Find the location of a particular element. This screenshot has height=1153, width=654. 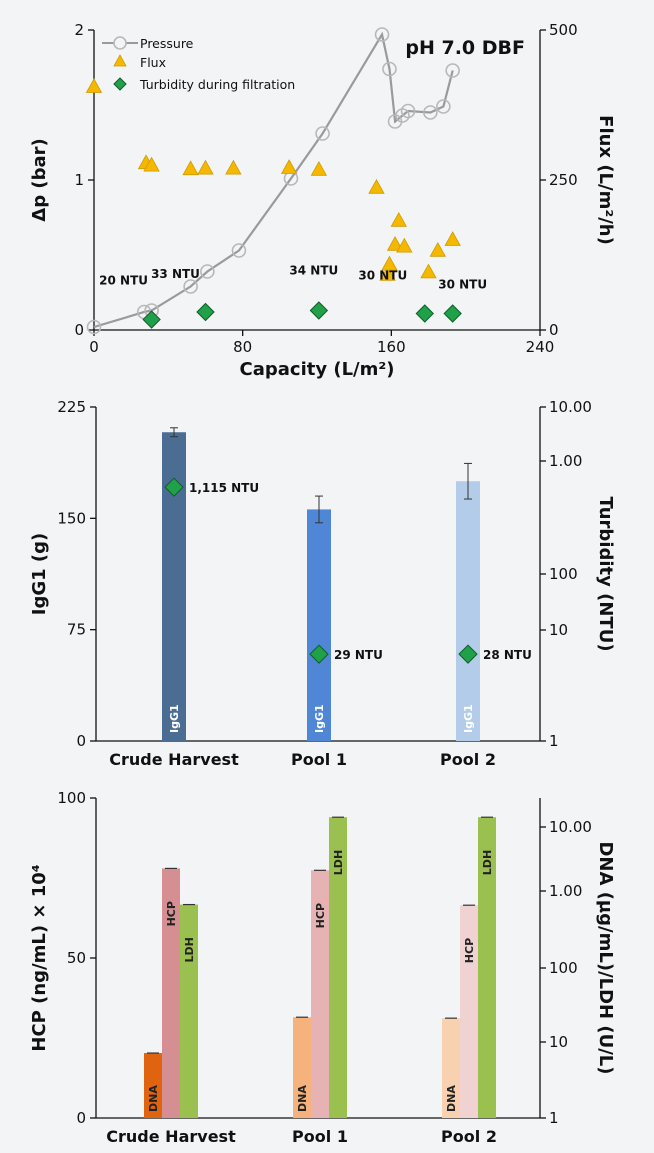

y-left-tick-label: 150 is located at coordinates (71, 518).